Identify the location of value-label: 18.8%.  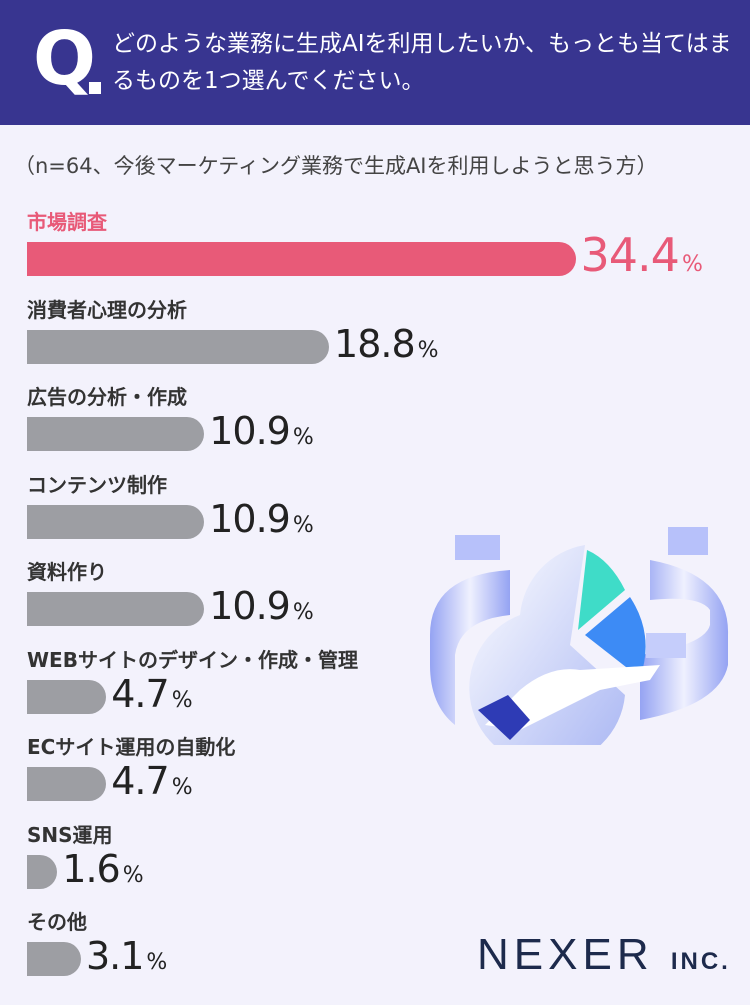
(386, 343).